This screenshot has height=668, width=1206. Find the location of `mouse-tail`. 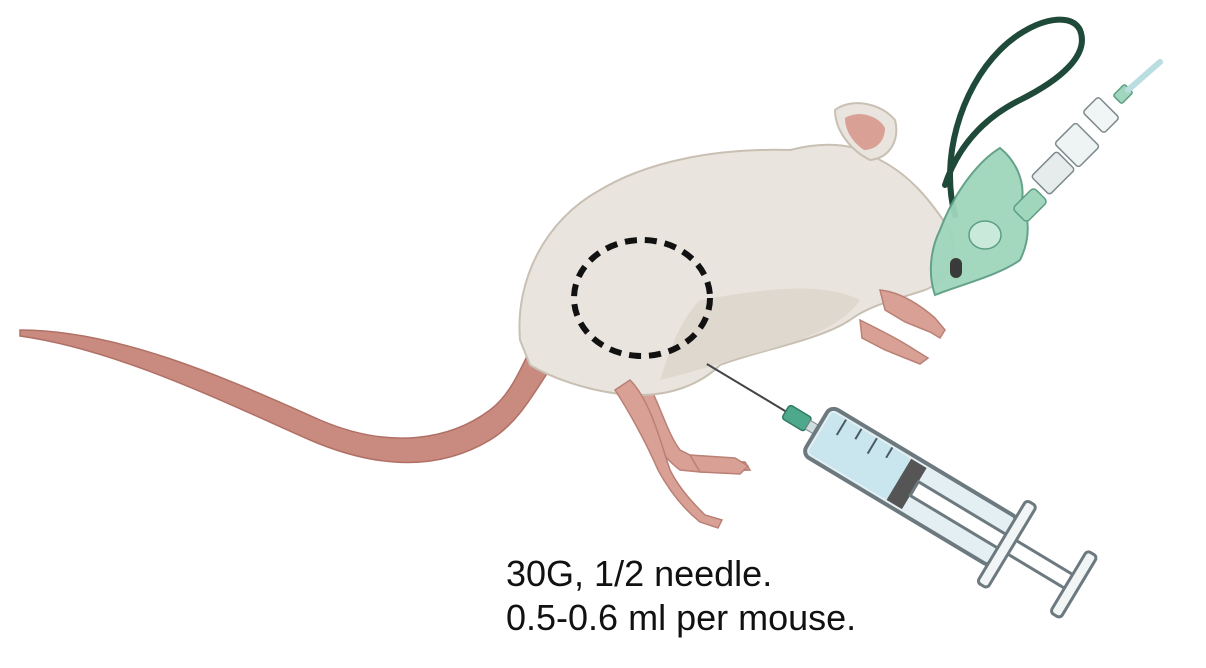

mouse-tail is located at coordinates (284, 396).